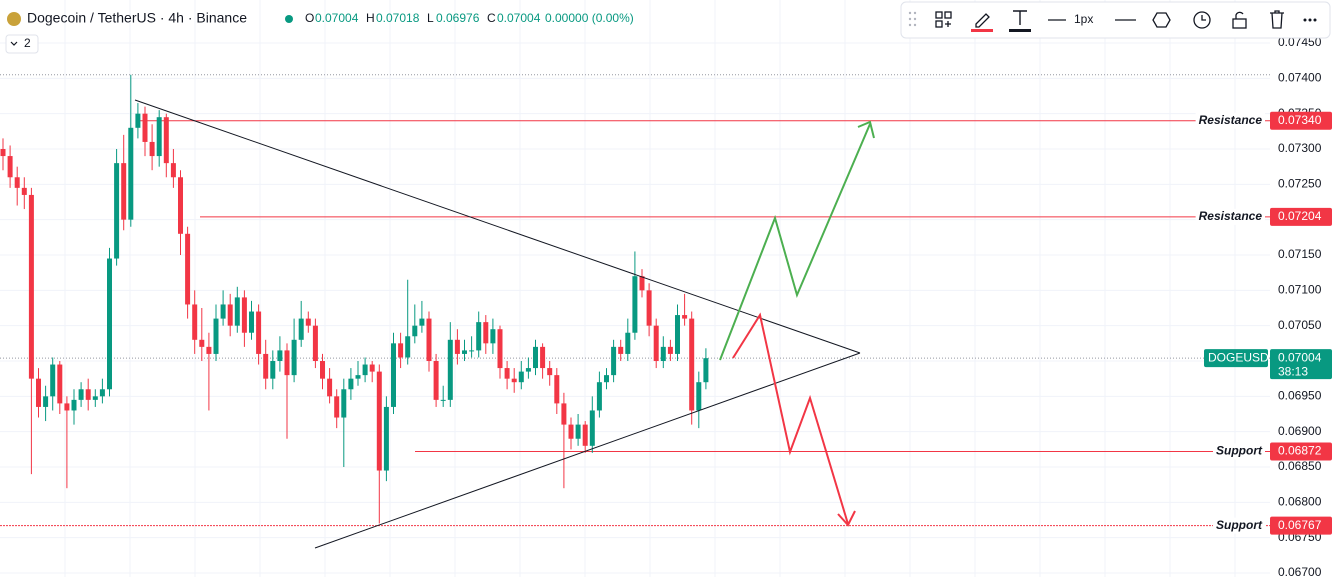 The image size is (1335, 577). I want to click on symbol-label: DOGEUSDT, so click(1242, 357).